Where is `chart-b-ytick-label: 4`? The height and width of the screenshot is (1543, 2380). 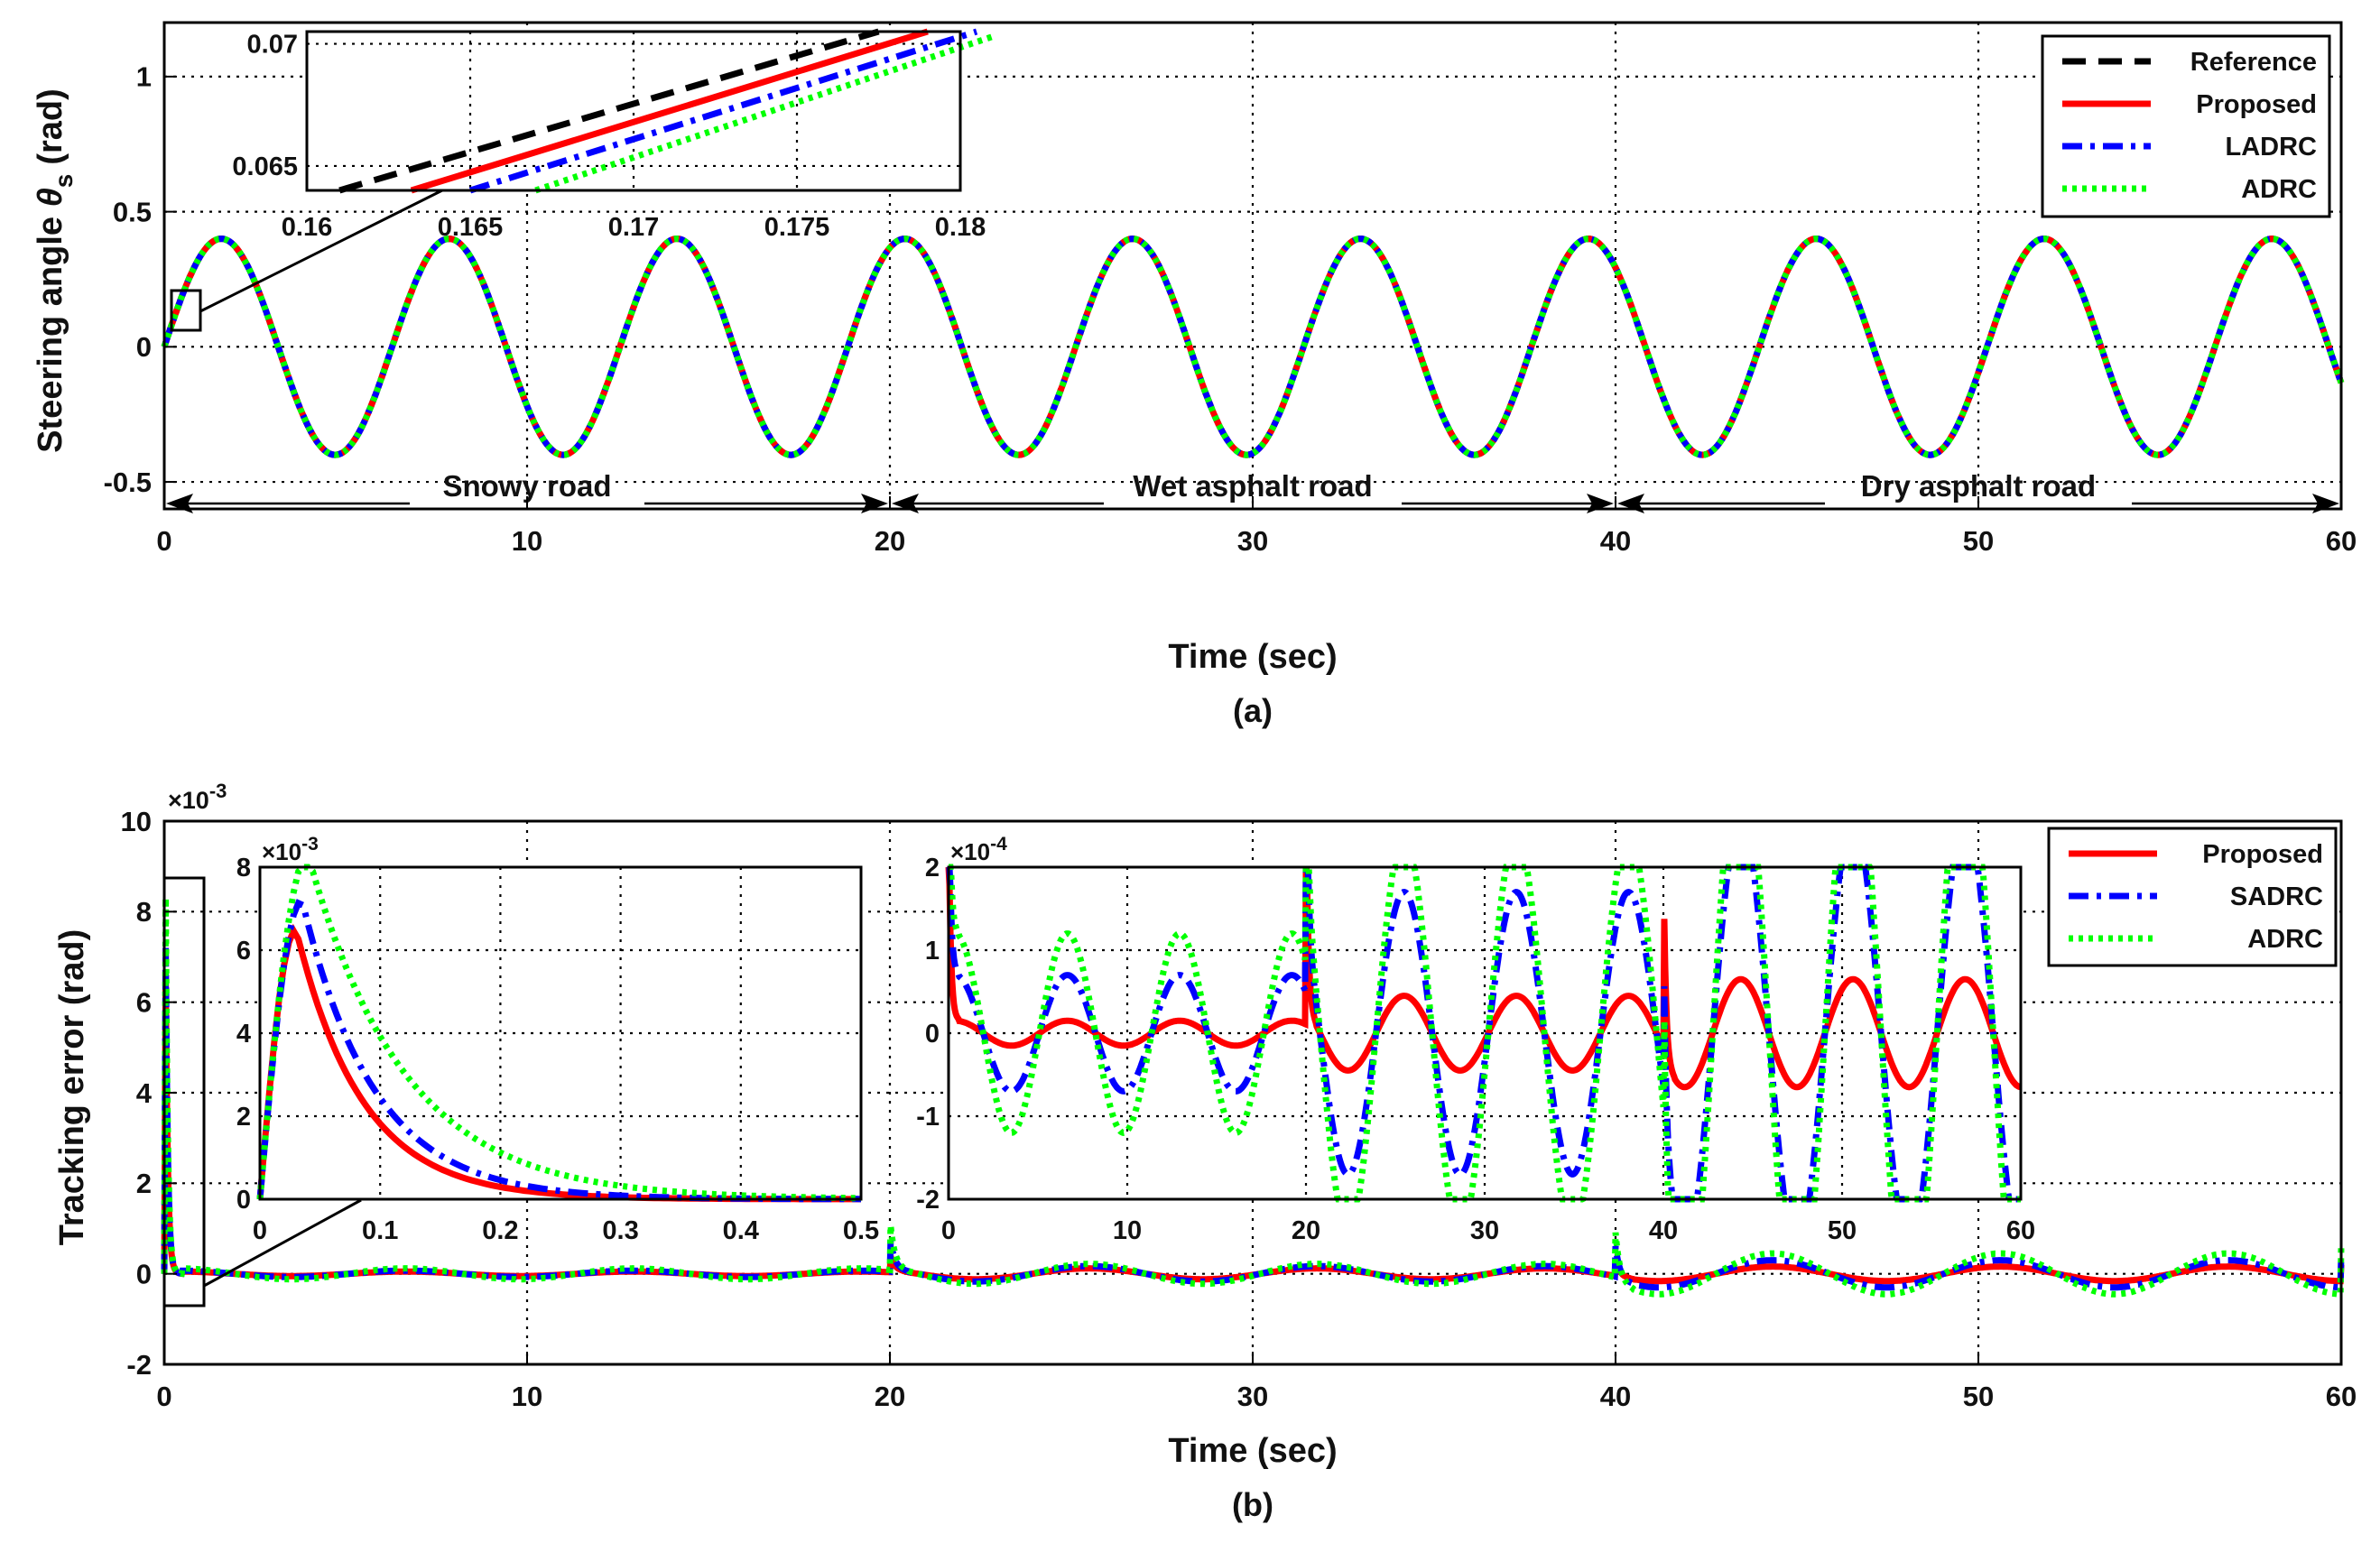
chart-b-ytick-label: 4 is located at coordinates (144, 1093).